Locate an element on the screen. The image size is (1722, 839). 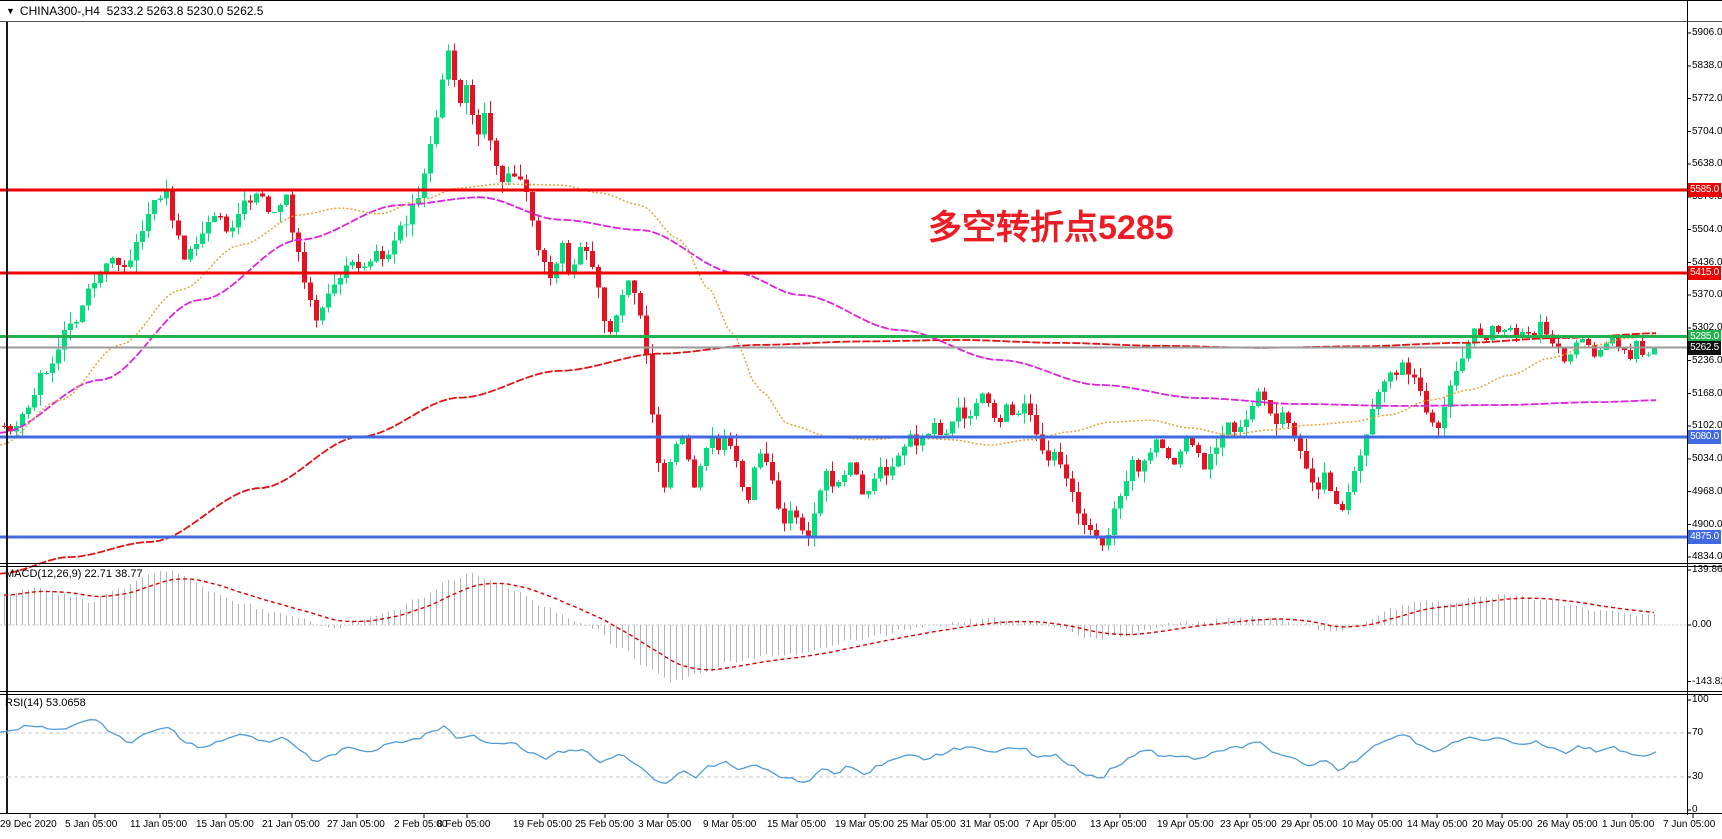
time-axis-label: 13 Apr 05:00 is located at coordinates (1118, 824).